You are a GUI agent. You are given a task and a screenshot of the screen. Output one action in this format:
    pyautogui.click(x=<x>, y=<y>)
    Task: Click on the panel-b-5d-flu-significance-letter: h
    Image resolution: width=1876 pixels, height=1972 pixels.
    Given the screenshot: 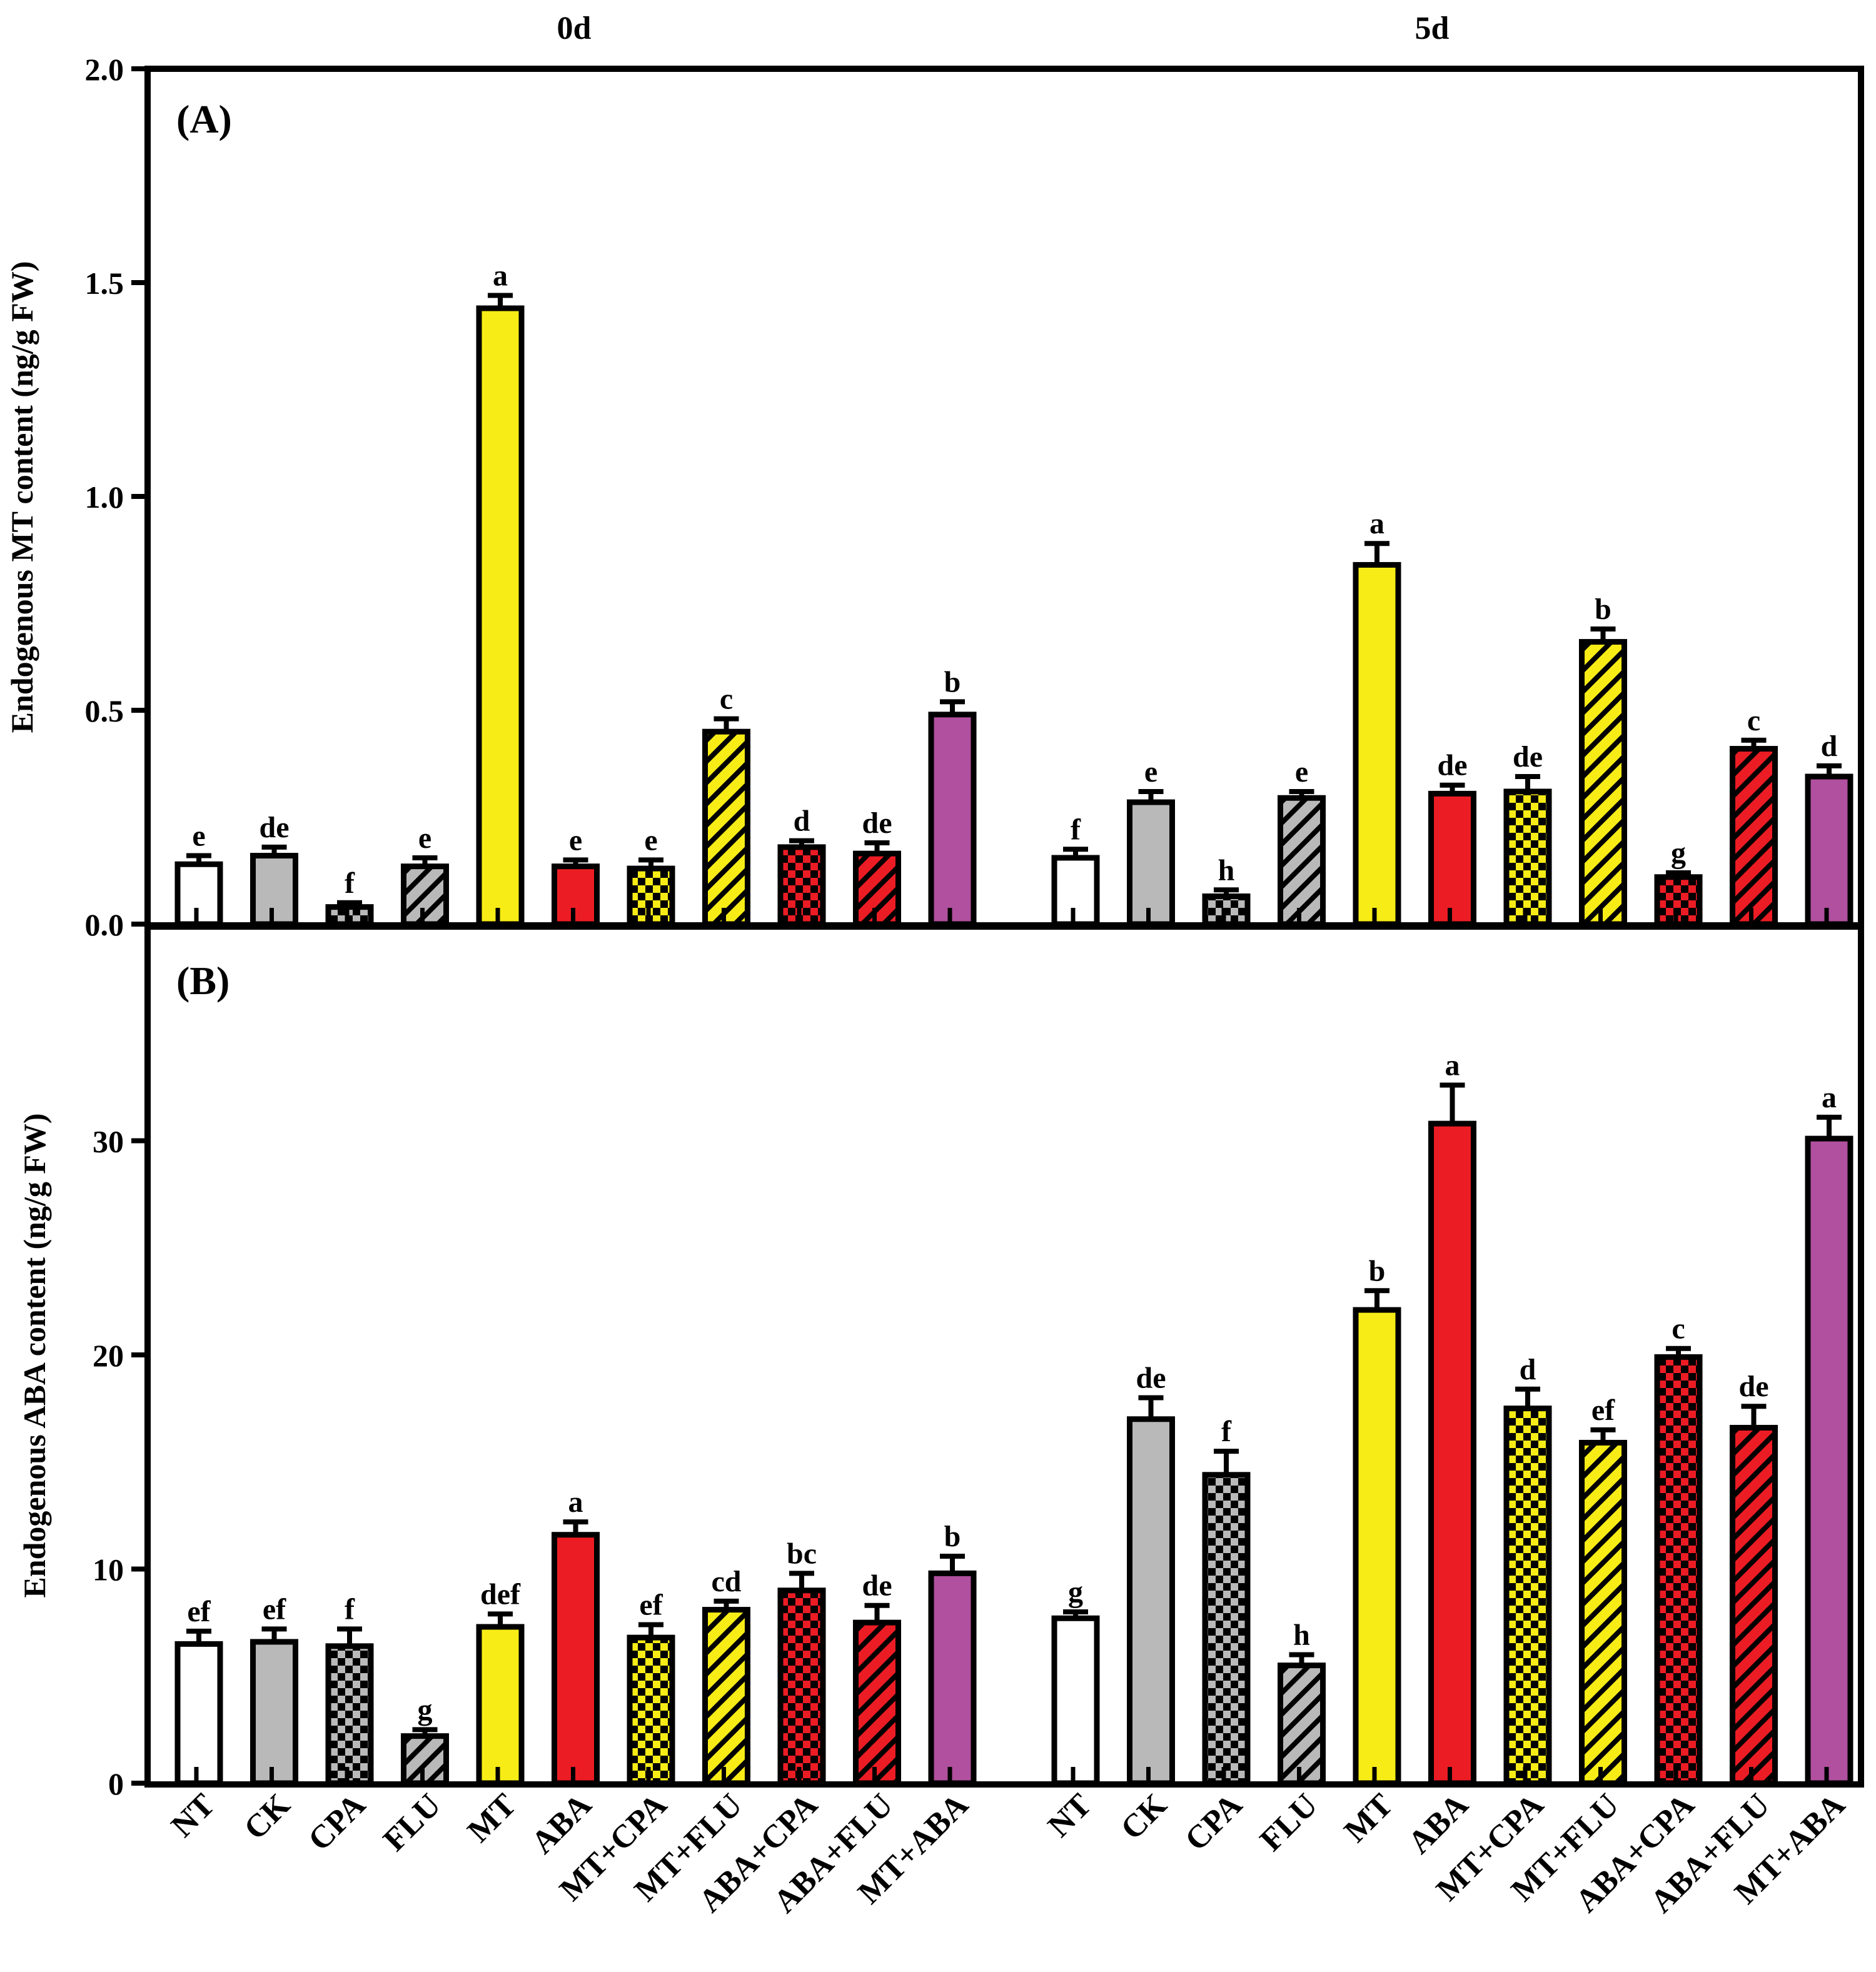 What is the action you would take?
    pyautogui.click(x=1301, y=1635)
    